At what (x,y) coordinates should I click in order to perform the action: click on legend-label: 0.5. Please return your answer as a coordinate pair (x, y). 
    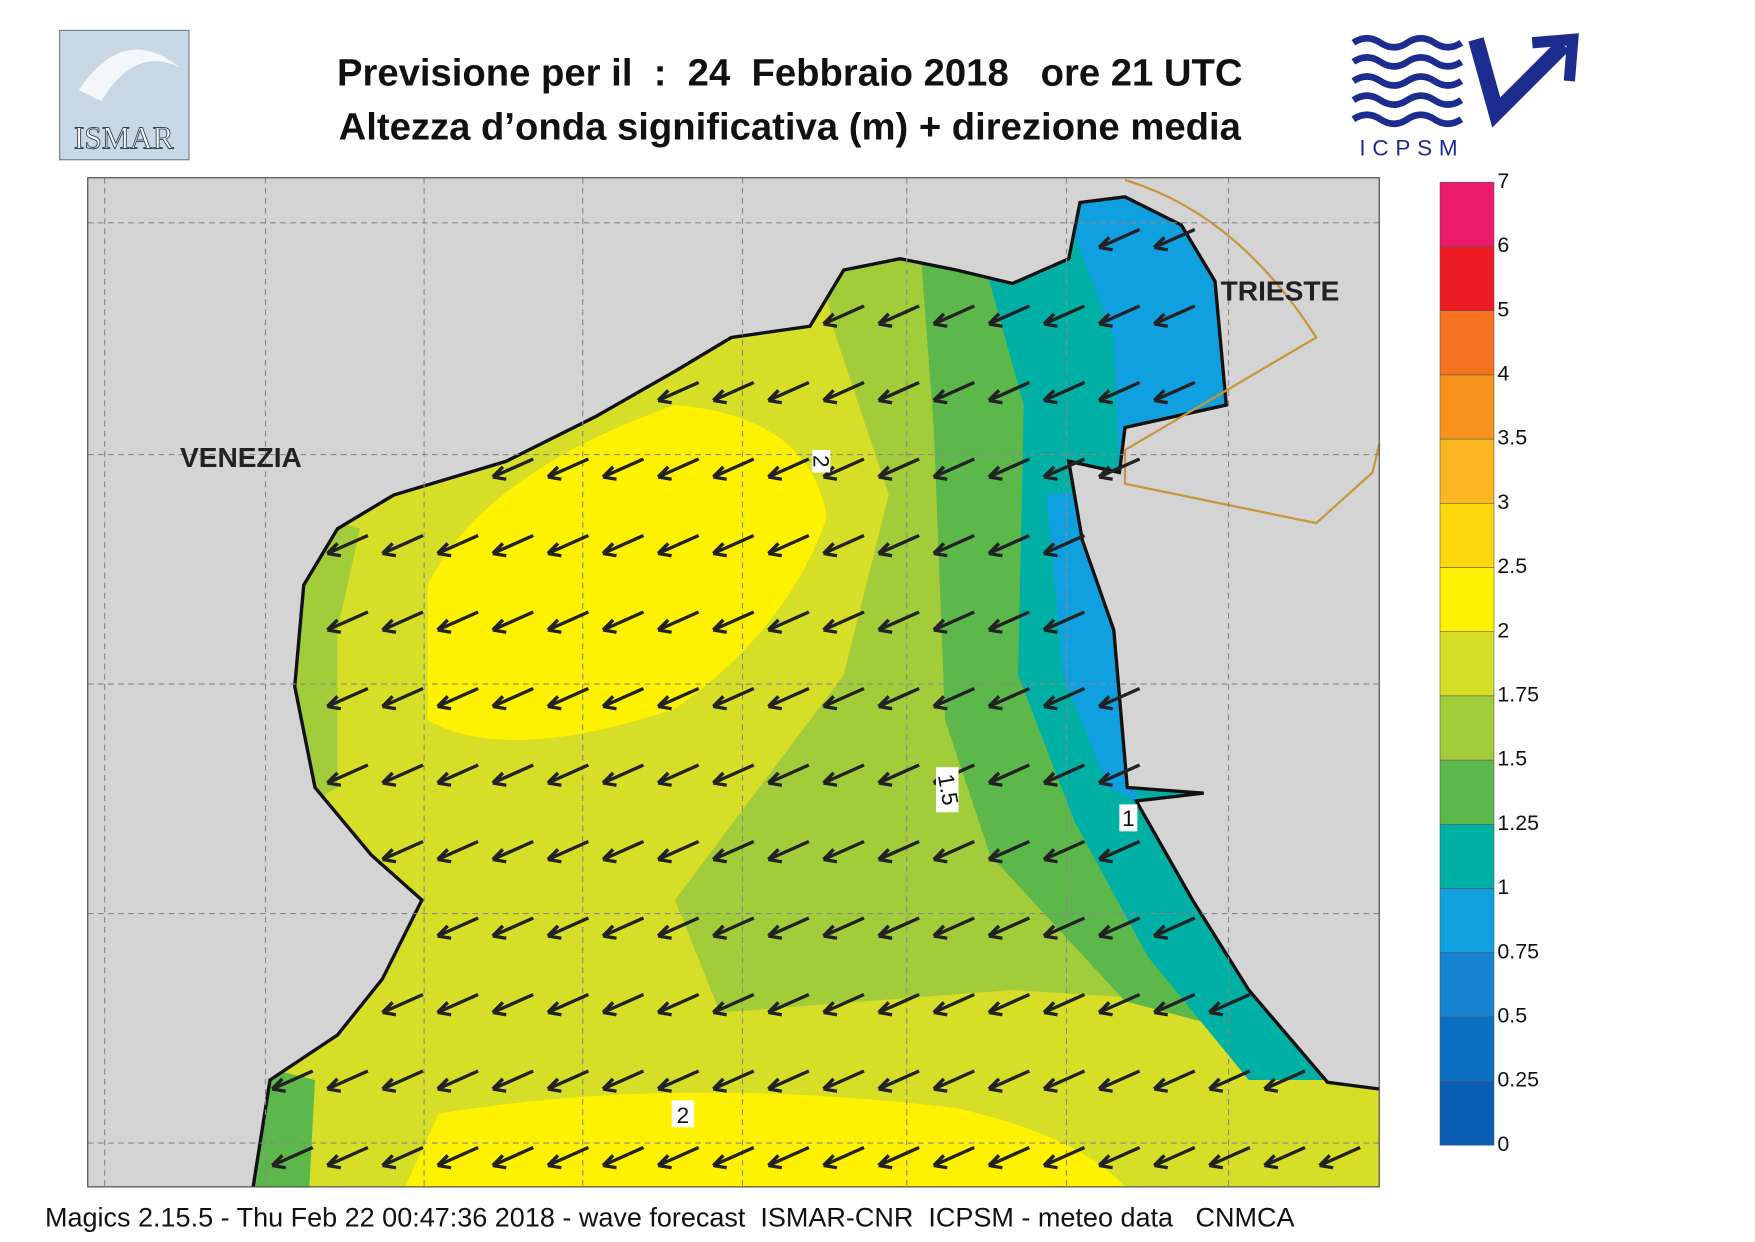
    Looking at the image, I should click on (1512, 1015).